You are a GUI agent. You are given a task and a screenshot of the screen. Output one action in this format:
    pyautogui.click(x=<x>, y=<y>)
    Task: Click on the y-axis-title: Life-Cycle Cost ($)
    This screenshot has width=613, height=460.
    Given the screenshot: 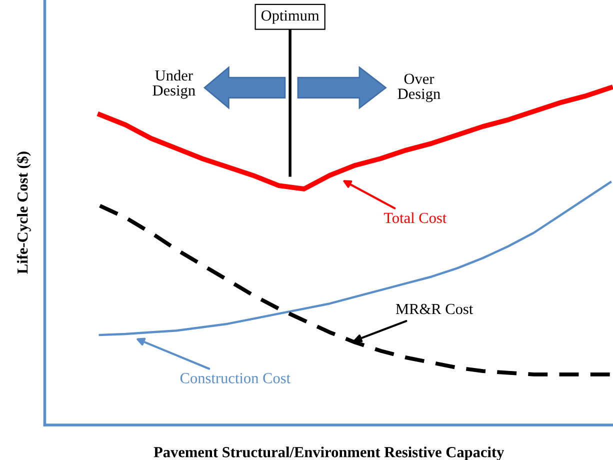 What is the action you would take?
    pyautogui.click(x=23, y=213)
    